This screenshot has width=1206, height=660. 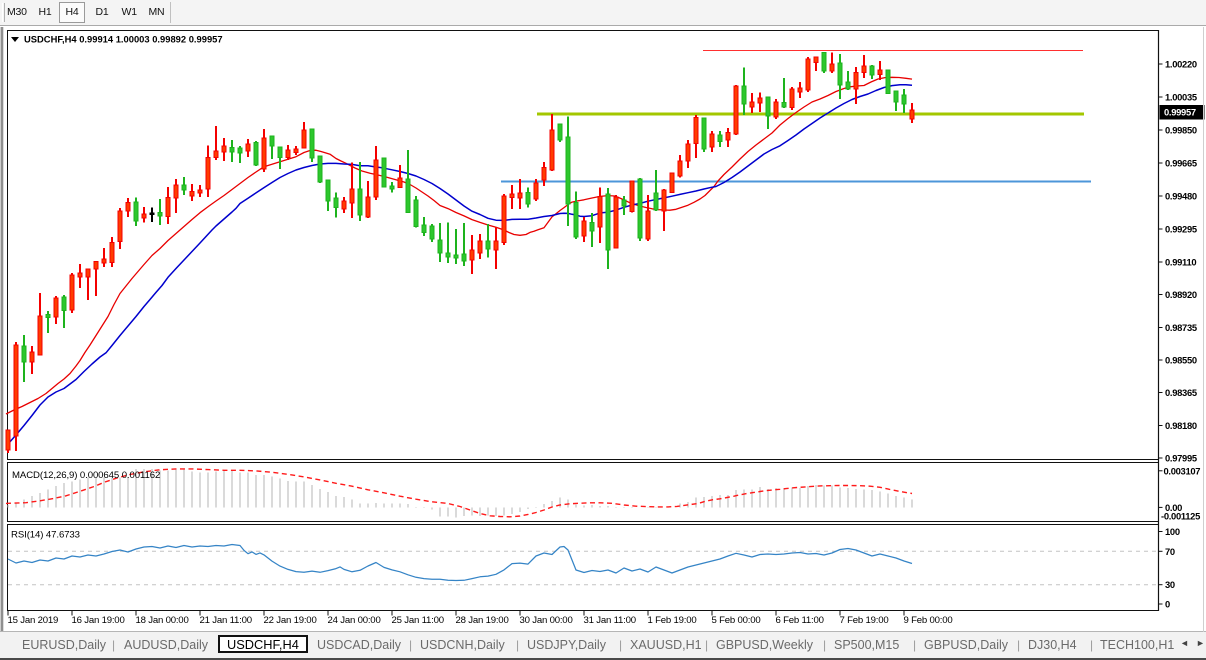 What do you see at coordinates (162, 620) in the screenshot?
I see `svg-text: 18 Jan 00:00` at bounding box center [162, 620].